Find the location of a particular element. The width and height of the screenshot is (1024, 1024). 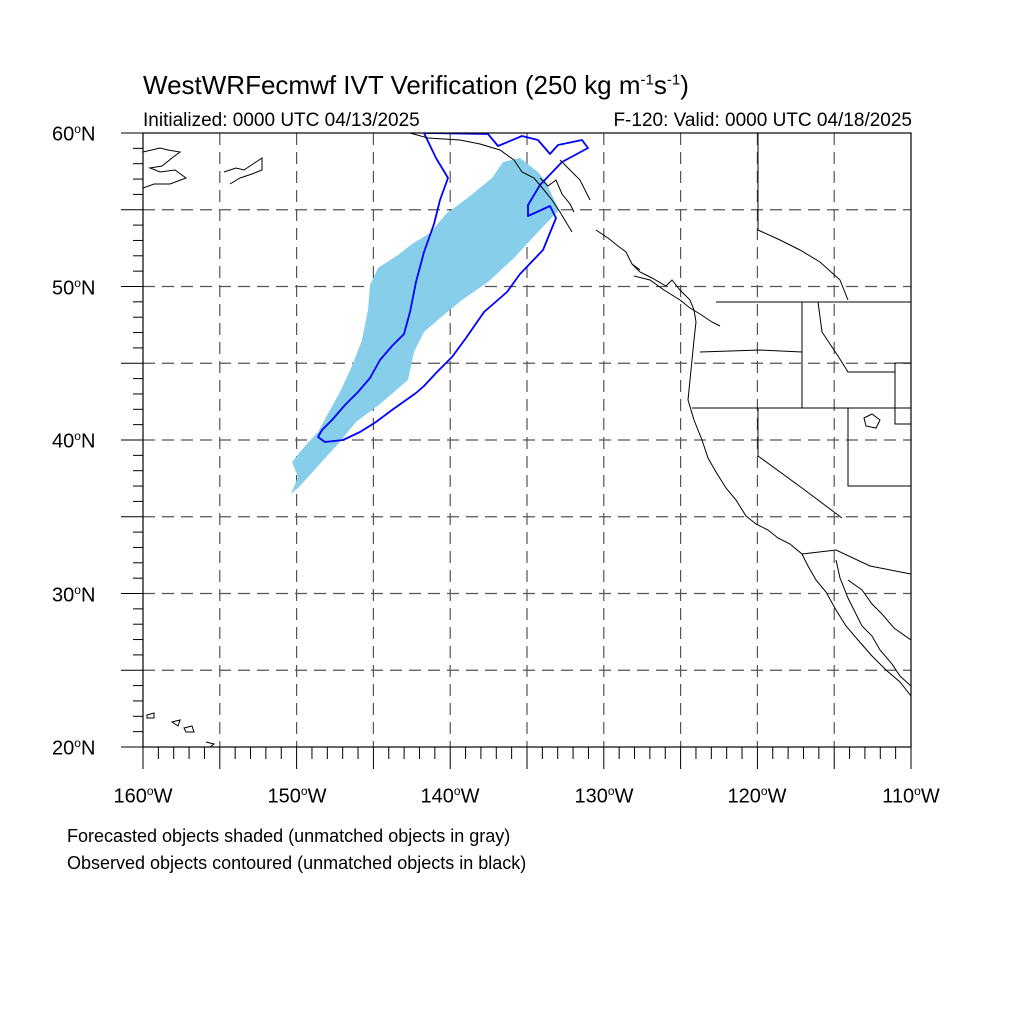

title-mid: s is located at coordinates (660, 85).